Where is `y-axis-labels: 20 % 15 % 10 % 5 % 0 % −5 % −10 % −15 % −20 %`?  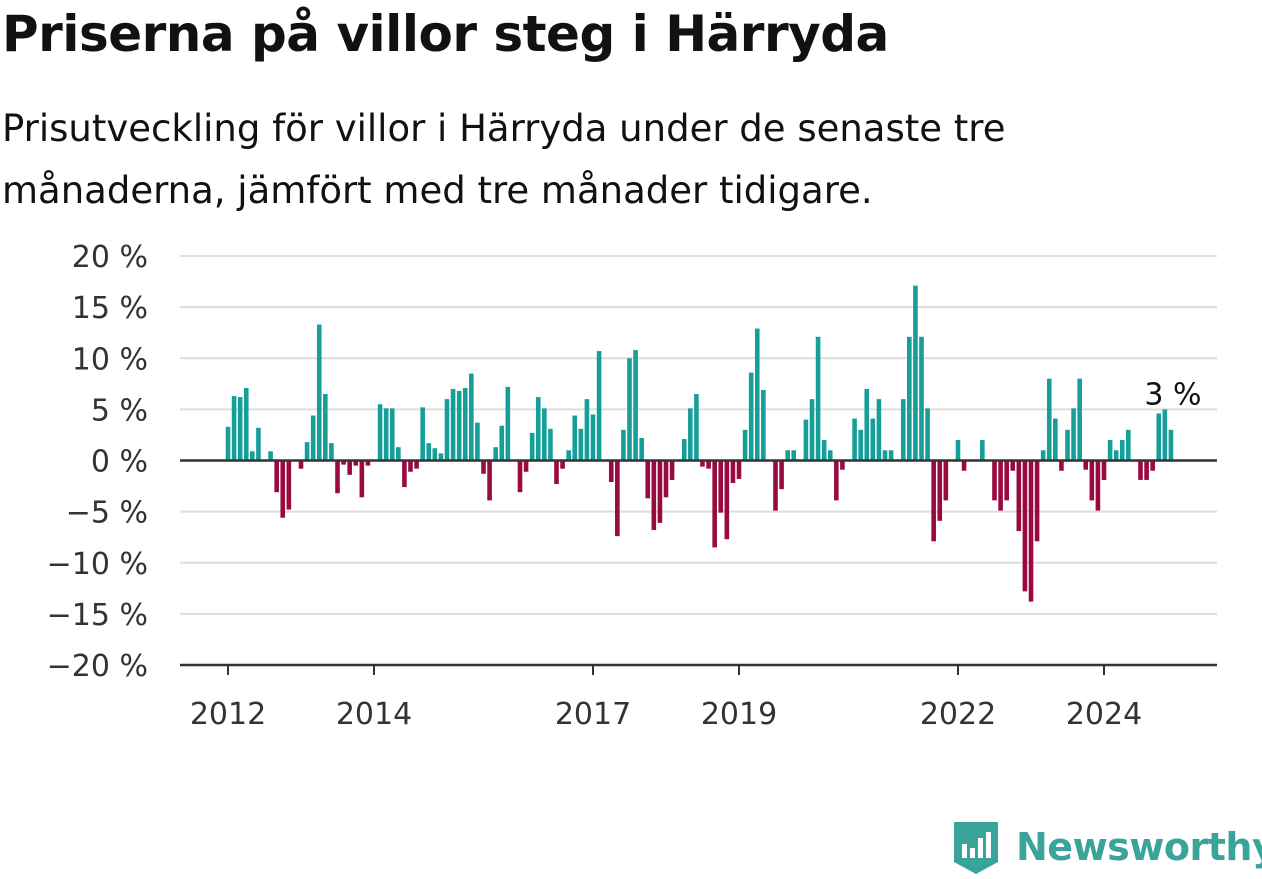 y-axis-labels: 20 % 15 % 10 % 5 % 0 % −5 % −10 % −15 % −20 % is located at coordinates (97, 462).